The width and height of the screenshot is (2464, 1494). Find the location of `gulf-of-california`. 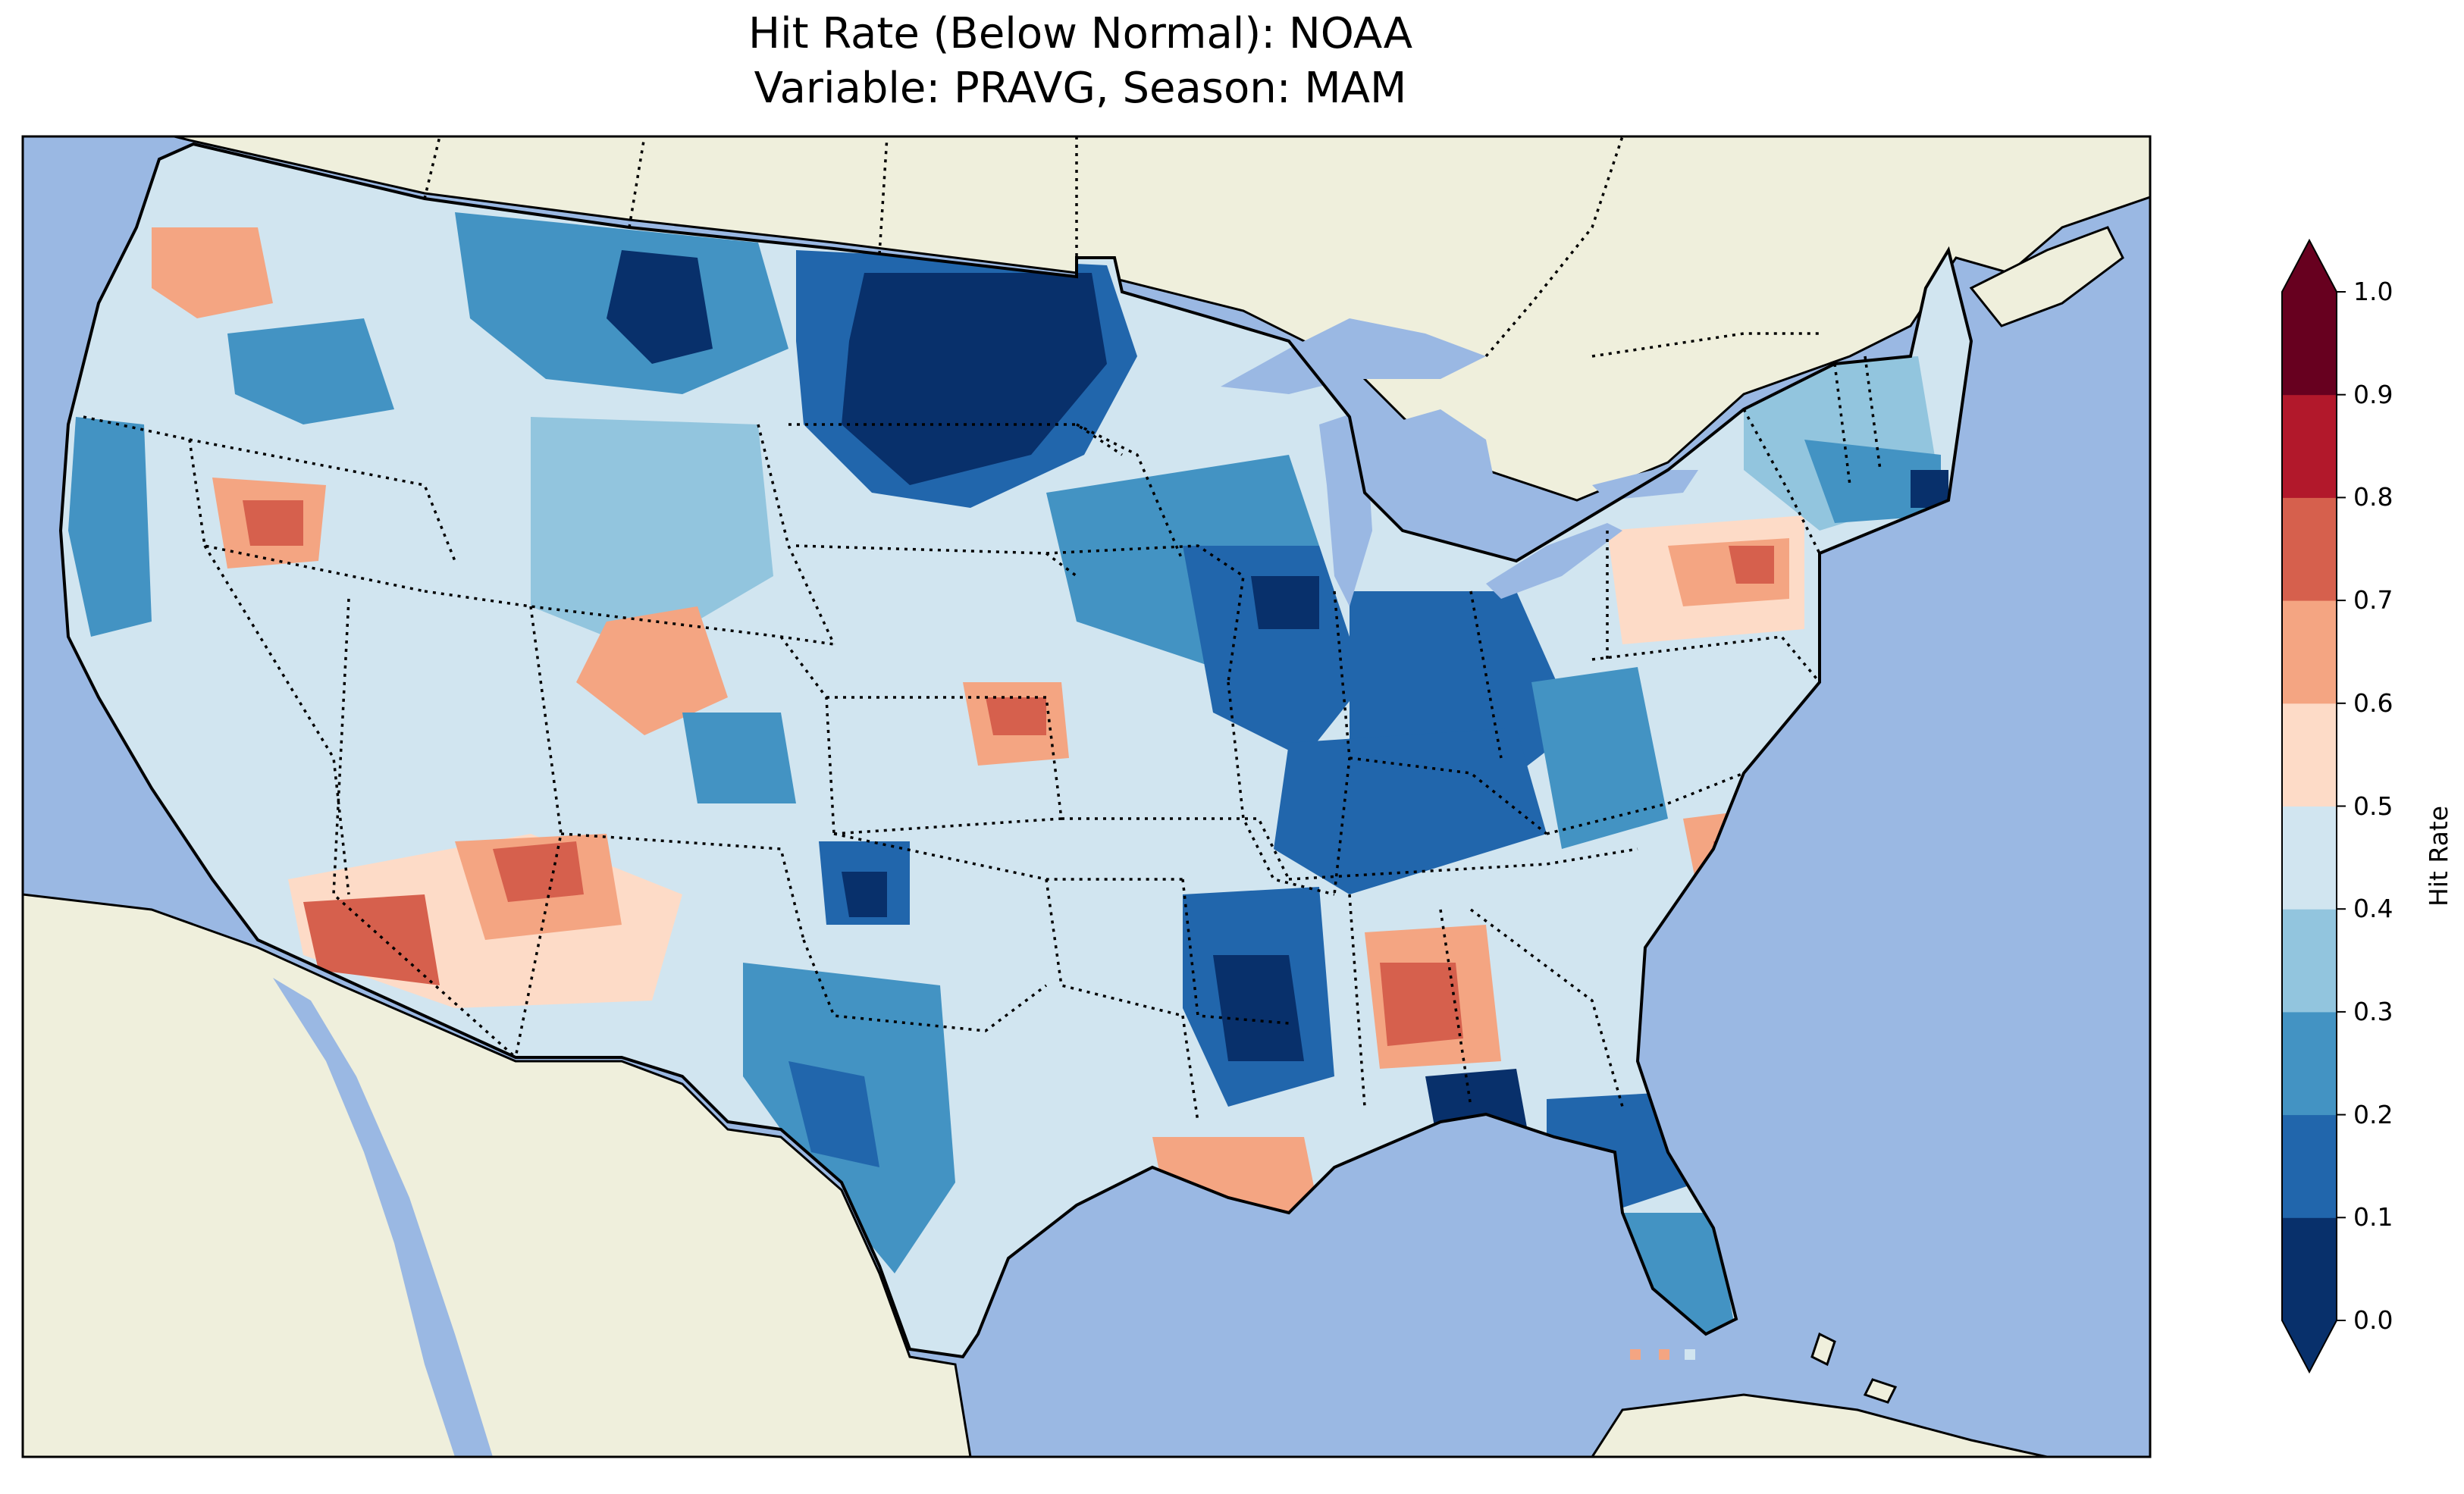

gulf-of-california is located at coordinates (383, 1217).